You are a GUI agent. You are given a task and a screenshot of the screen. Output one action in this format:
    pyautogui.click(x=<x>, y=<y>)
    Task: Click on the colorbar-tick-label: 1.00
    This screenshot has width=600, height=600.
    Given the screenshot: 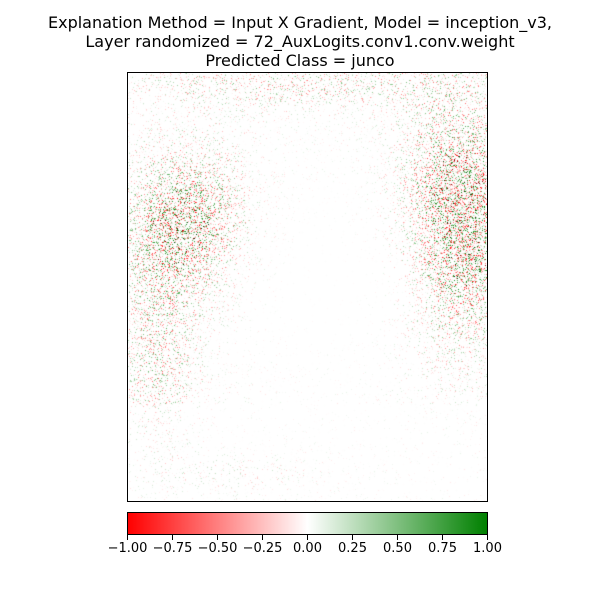 What is the action you would take?
    pyautogui.click(x=487, y=548)
    